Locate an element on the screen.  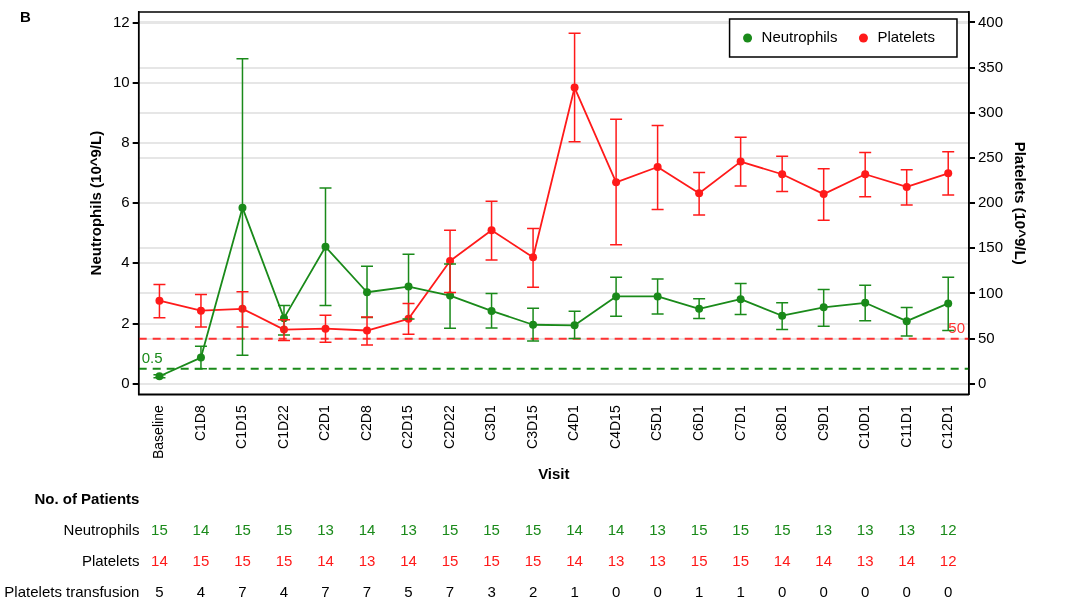
x-tick-label: C10D1 is located at coordinates (864, 427).